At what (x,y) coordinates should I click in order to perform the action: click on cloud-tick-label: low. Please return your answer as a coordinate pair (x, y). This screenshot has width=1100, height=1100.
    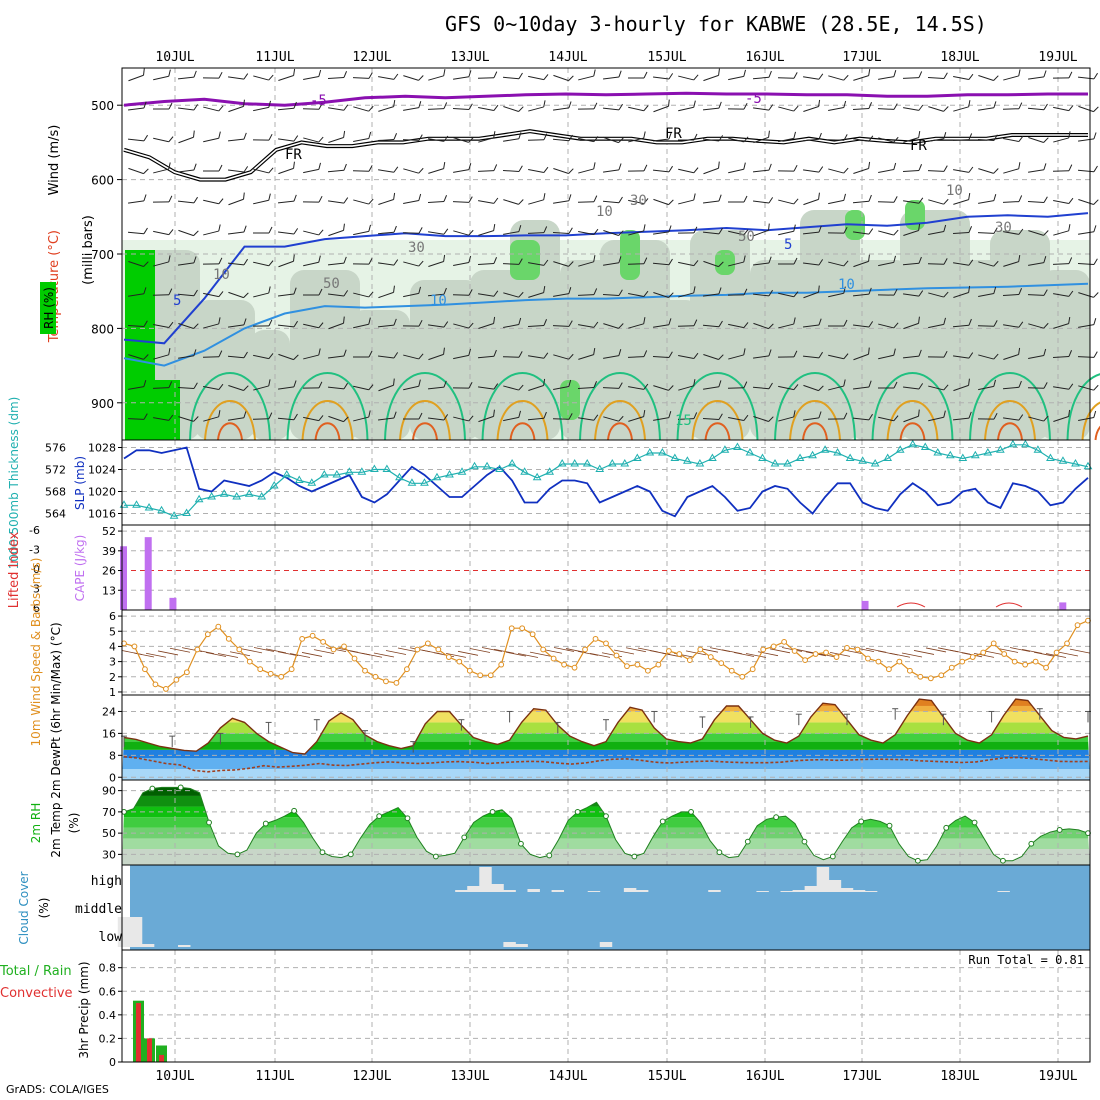
    Looking at the image, I should click on (111, 937).